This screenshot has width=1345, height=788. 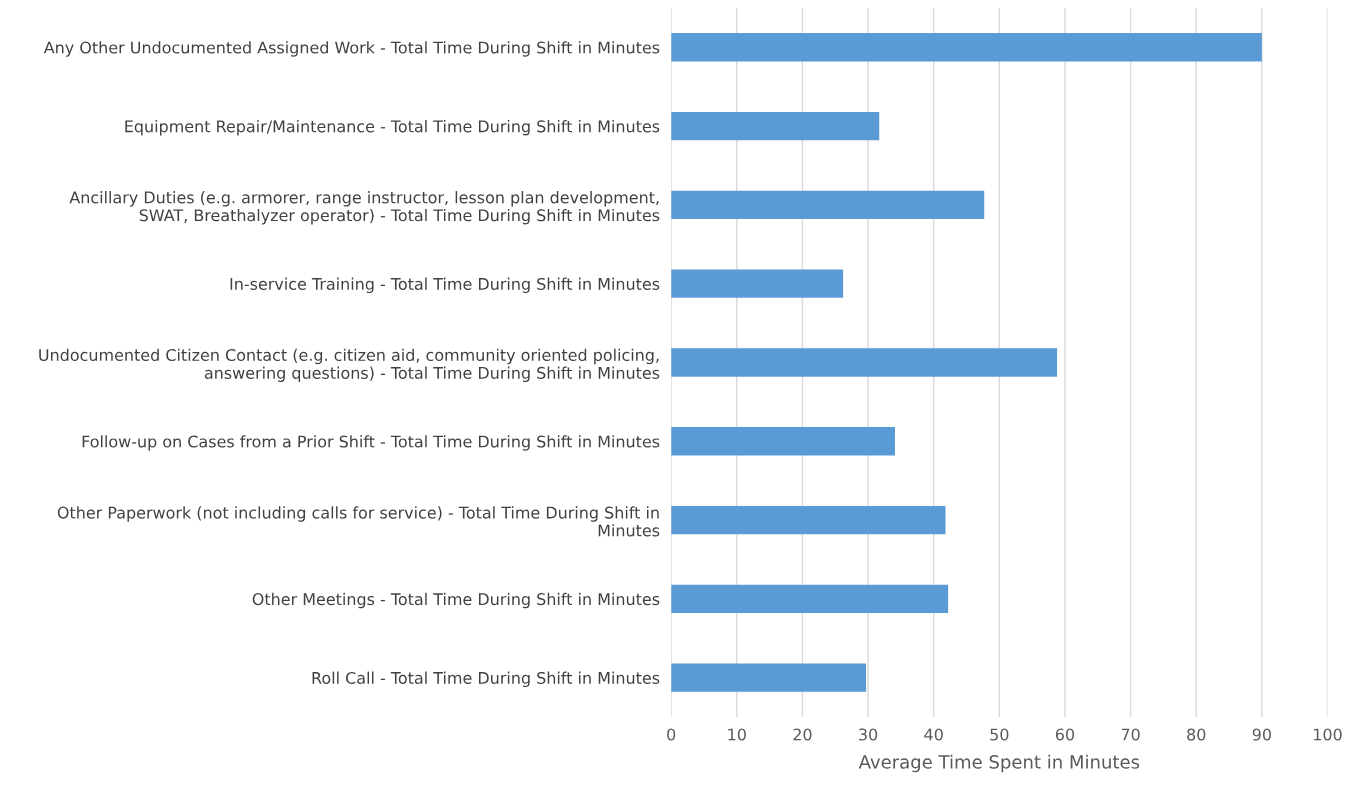 What do you see at coordinates (358, 521) in the screenshot?
I see `y-tick-label: Other Paperwork (not including calls for service) - Total Time During Shift in Minutes` at bounding box center [358, 521].